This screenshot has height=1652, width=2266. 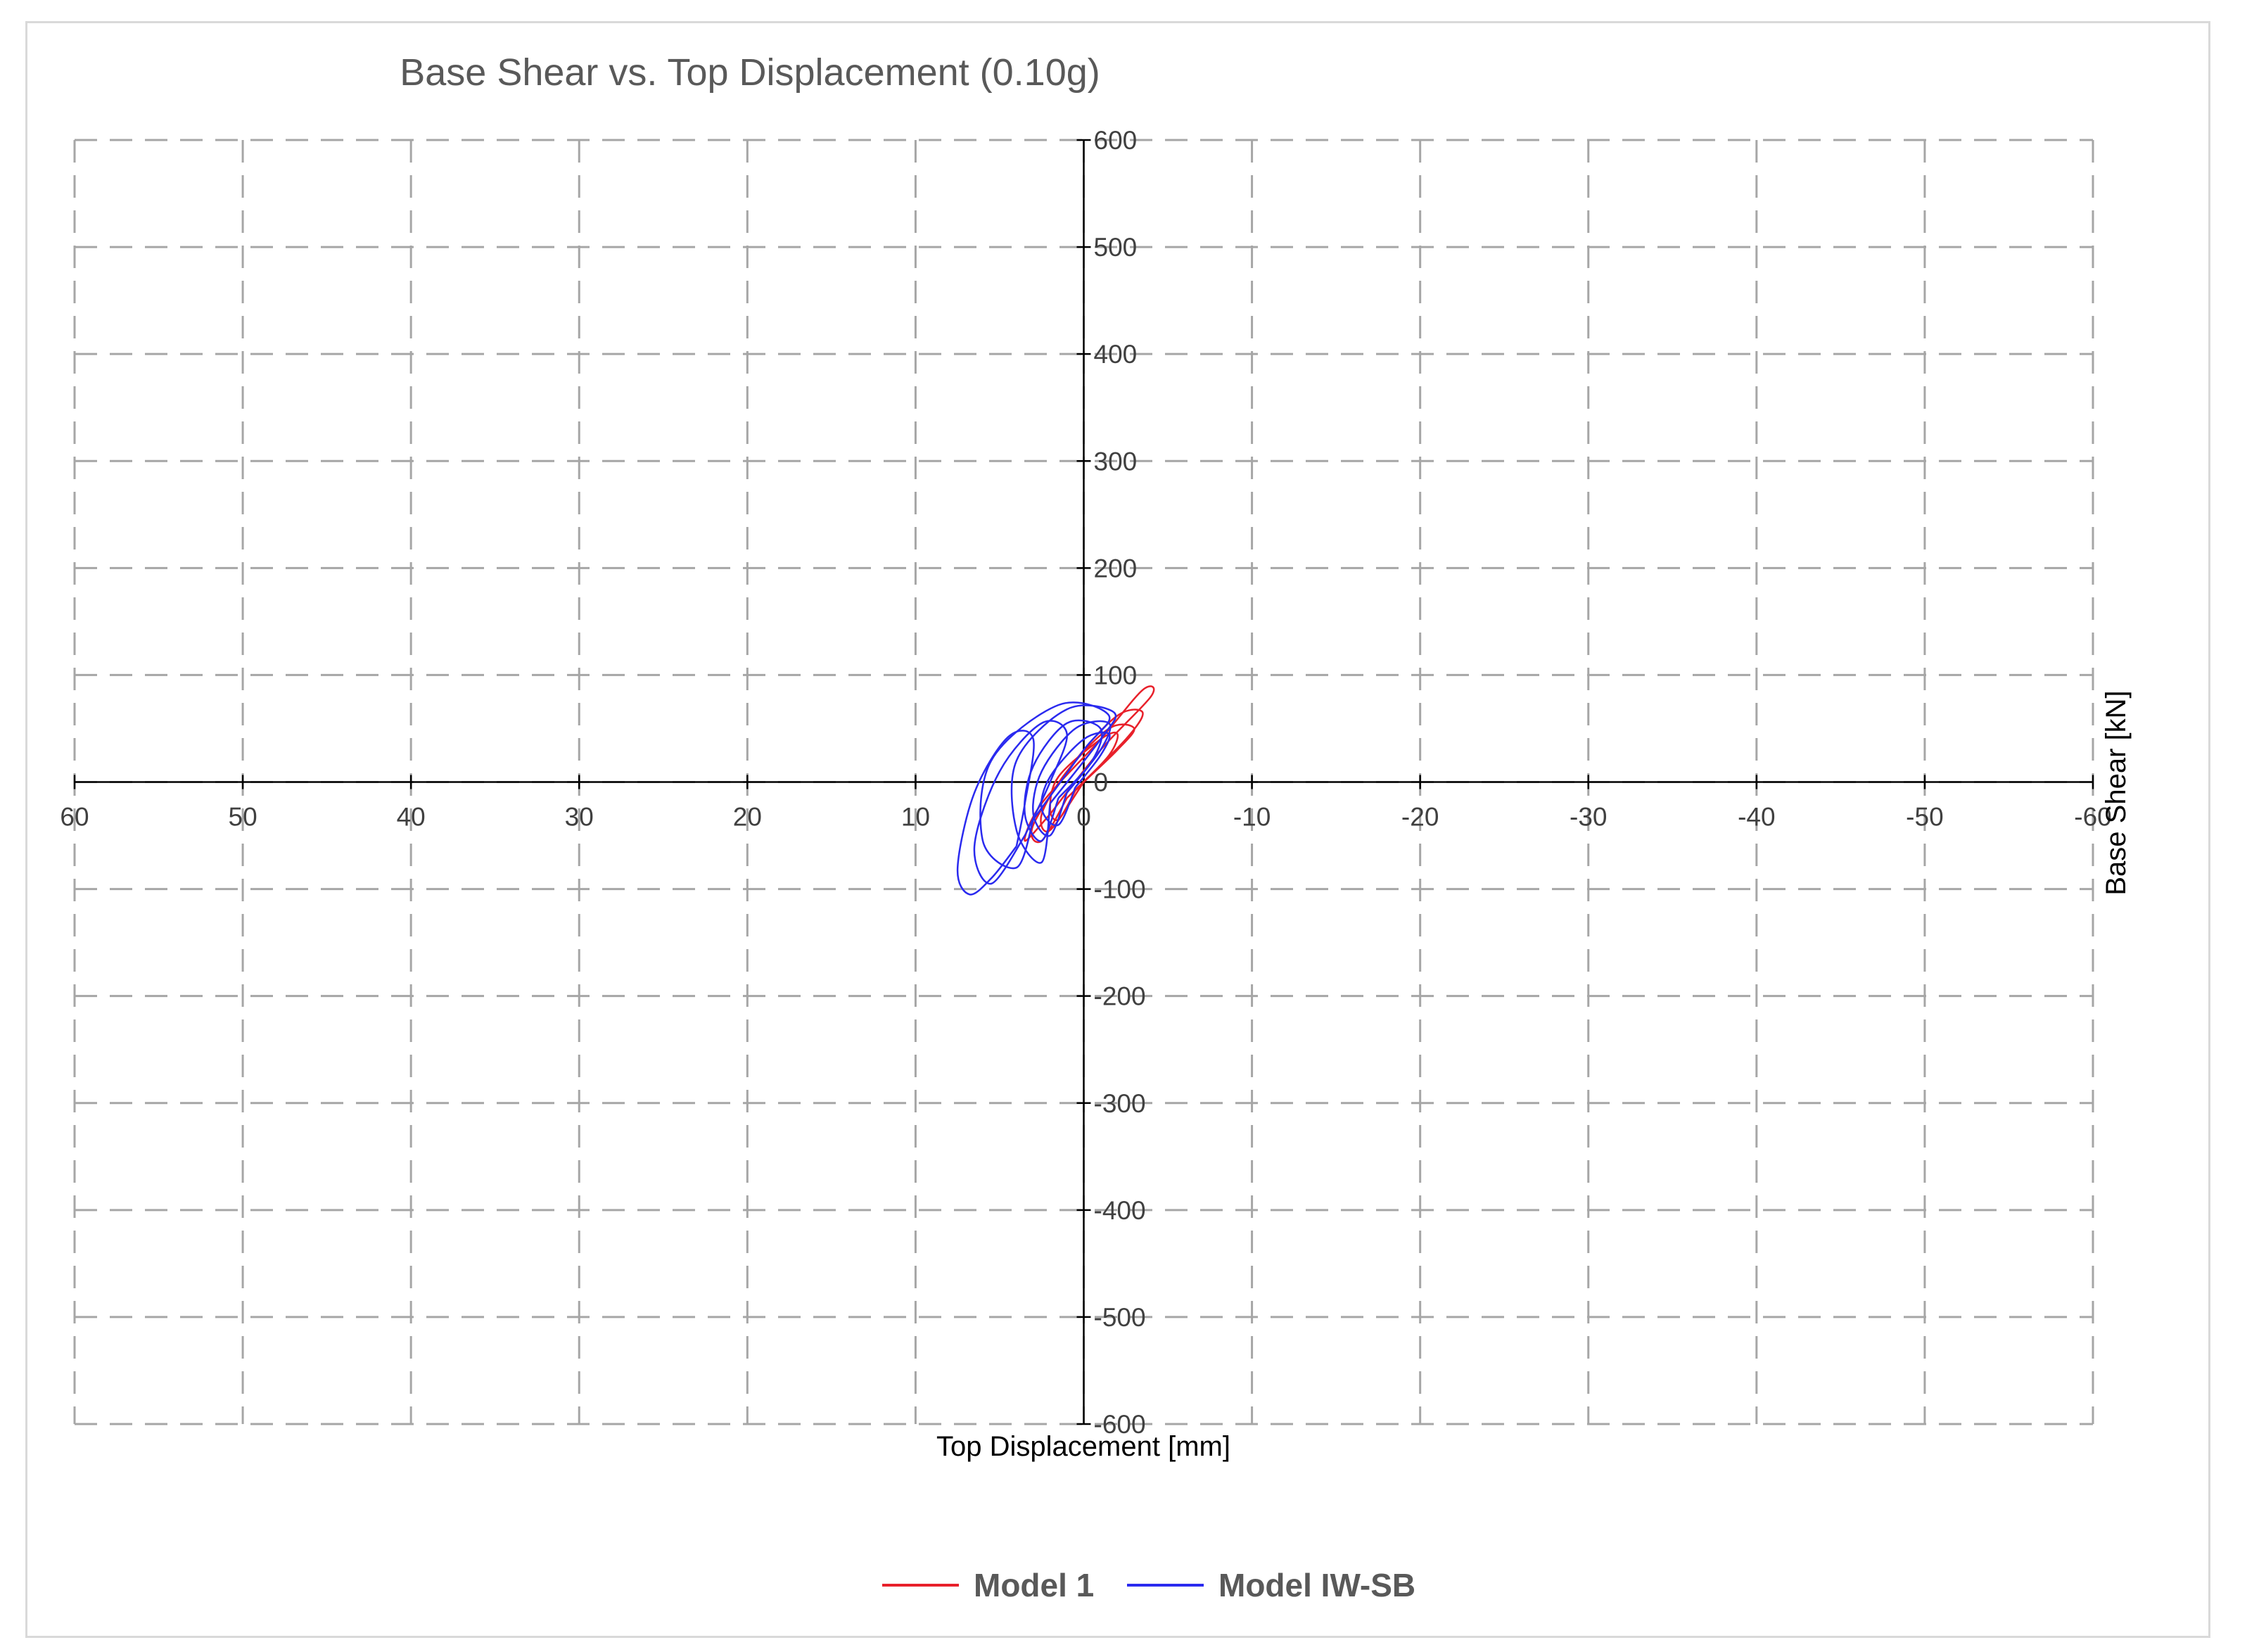 I want to click on y-tick-label-6: 0, so click(x=1101, y=782).